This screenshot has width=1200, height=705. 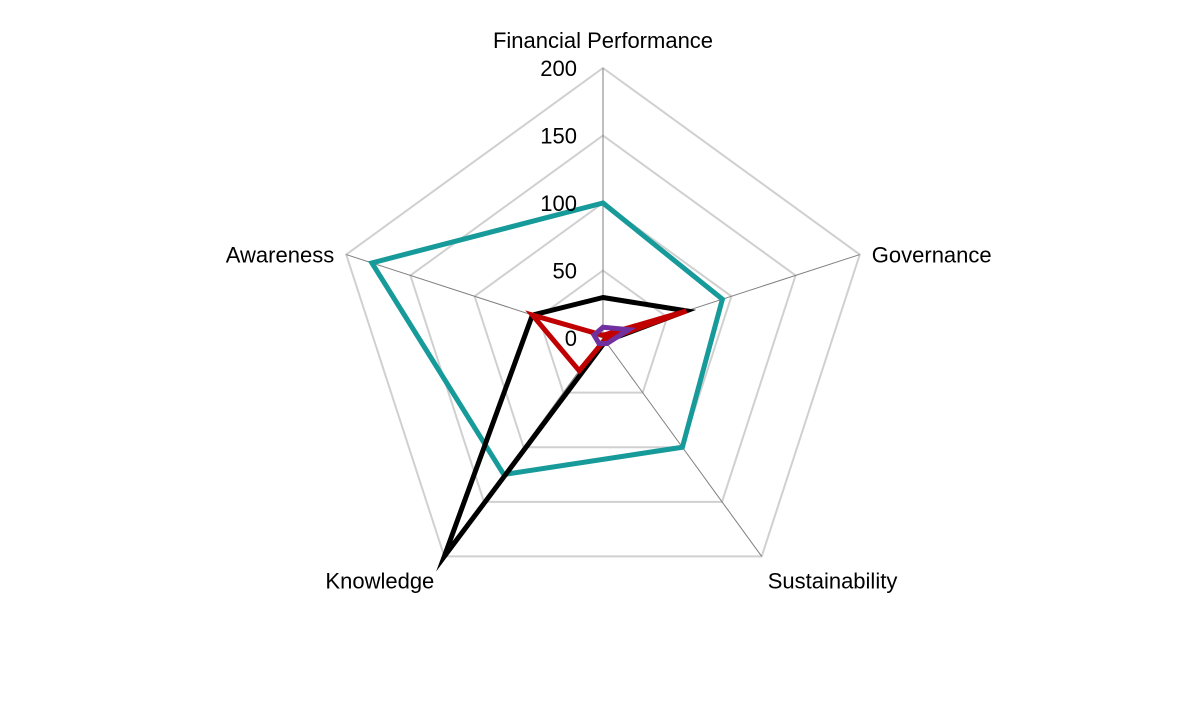 What do you see at coordinates (558, 136) in the screenshot?
I see `tick-label-150: 150` at bounding box center [558, 136].